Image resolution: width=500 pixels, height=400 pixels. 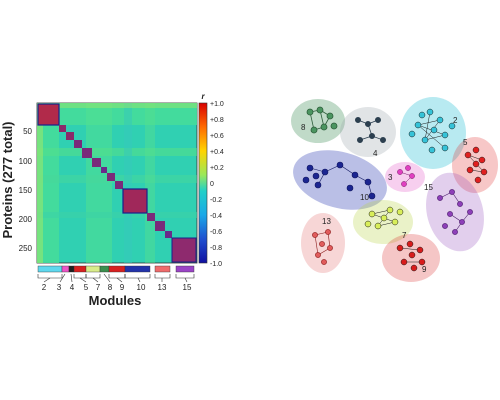 What do you see at coordinates (162, 287) in the screenshot?
I see `module-tick-13: 13` at bounding box center [162, 287].